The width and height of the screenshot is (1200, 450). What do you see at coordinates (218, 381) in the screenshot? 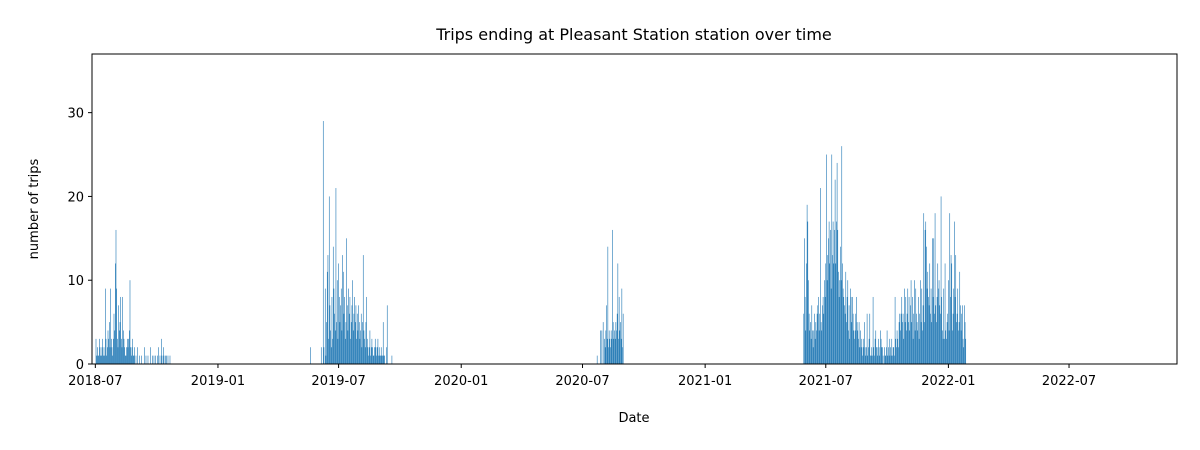
I see `x-tick-label: 2019-01` at bounding box center [218, 381].